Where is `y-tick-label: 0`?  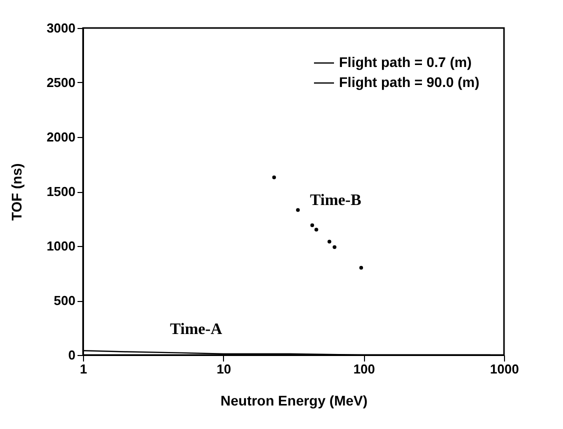 y-tick-label: 0 is located at coordinates (72, 355).